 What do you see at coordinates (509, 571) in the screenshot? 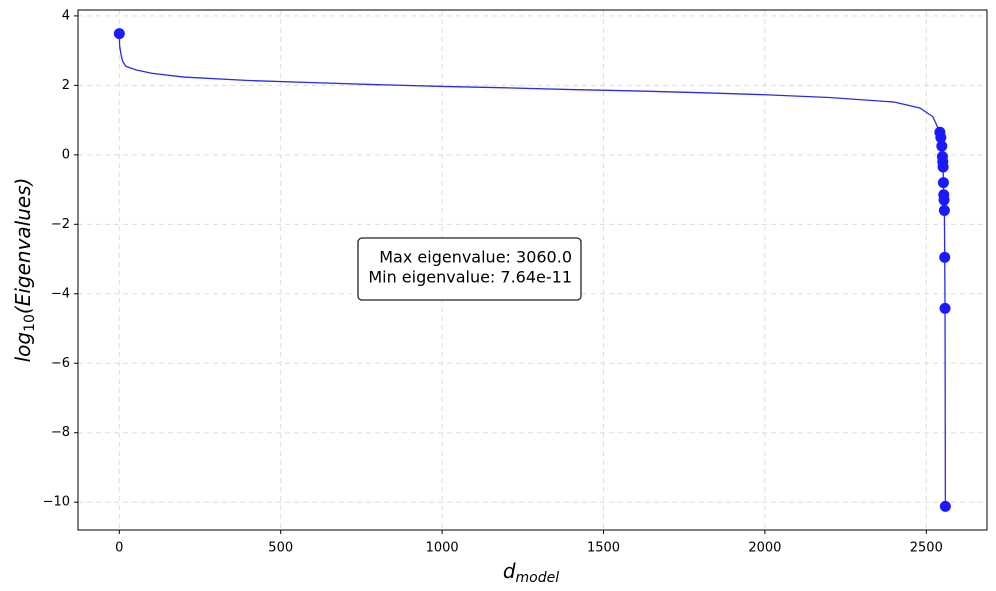
I see `x-label-main: d` at bounding box center [509, 571].